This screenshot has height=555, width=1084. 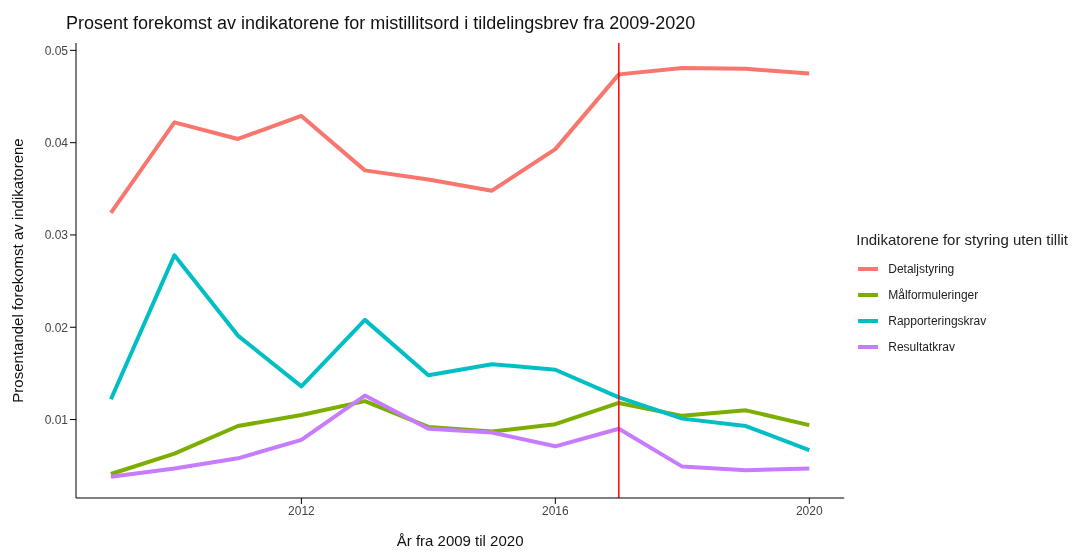 I want to click on legend-title: Indikatorene for styring uten tillit, so click(x=962, y=239).